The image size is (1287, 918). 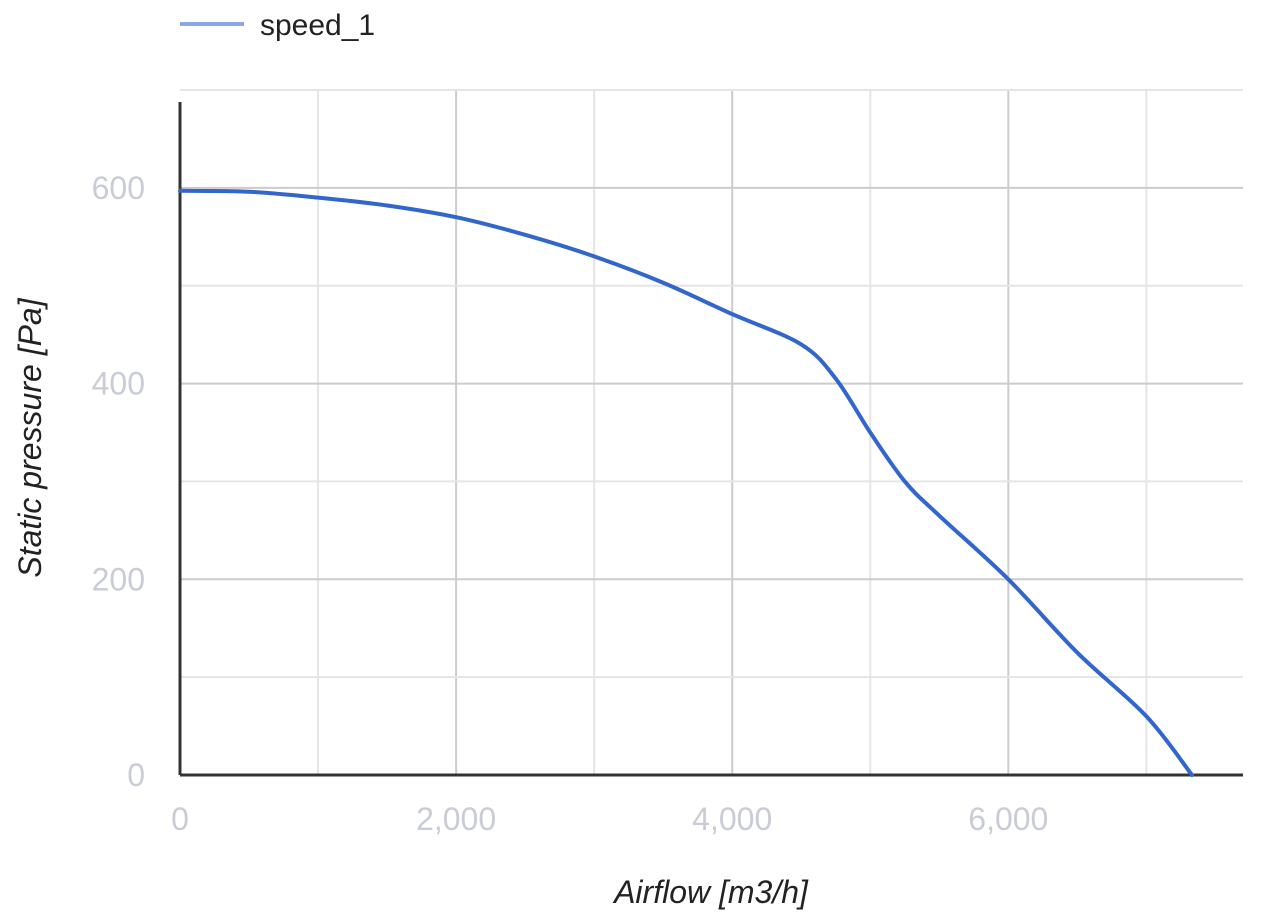 I want to click on legend-label-speed-1: speed_1, so click(x=317, y=25).